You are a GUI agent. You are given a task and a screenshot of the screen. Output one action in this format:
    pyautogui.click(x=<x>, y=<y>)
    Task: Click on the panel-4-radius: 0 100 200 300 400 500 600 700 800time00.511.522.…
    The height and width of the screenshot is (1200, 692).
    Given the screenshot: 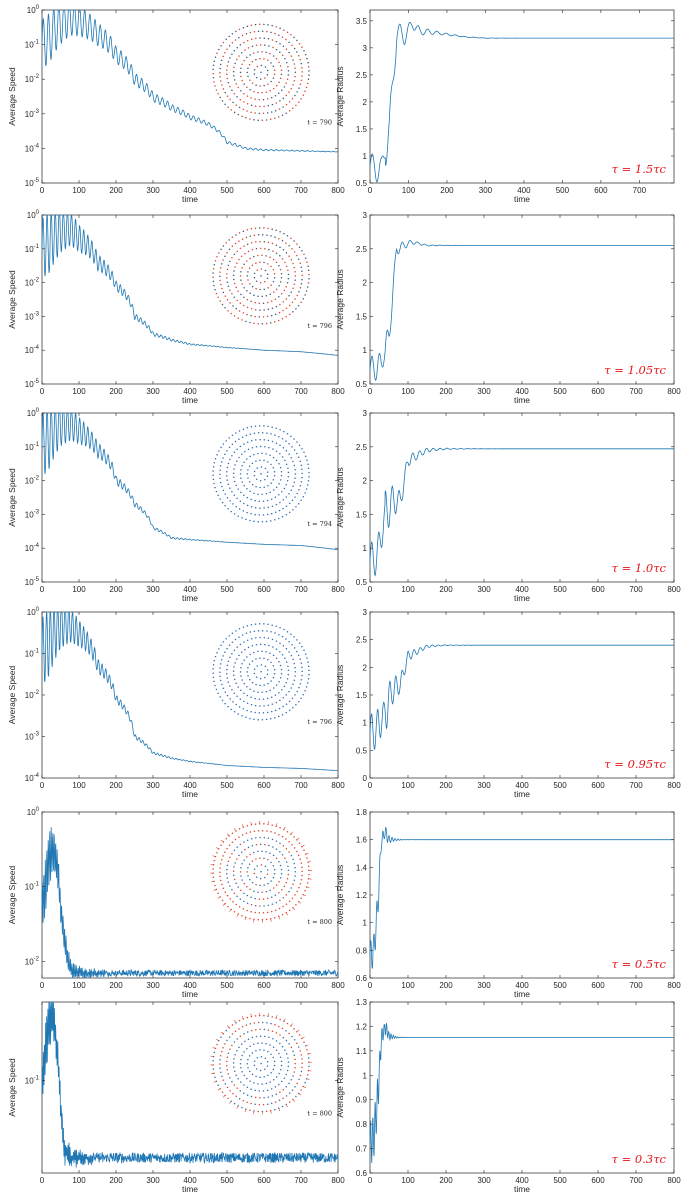 What is the action you would take?
    pyautogui.click(x=508, y=703)
    